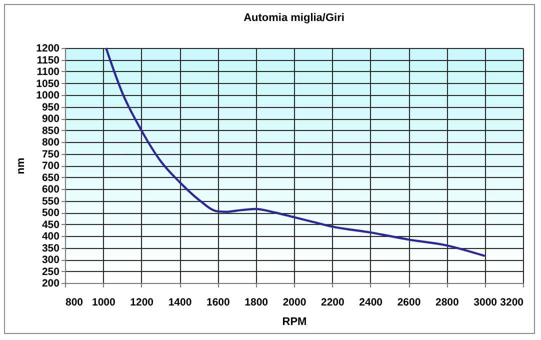 Image resolution: width=541 pixels, height=340 pixels. What do you see at coordinates (51, 260) in the screenshot?
I see `y-tick-label: 300` at bounding box center [51, 260].